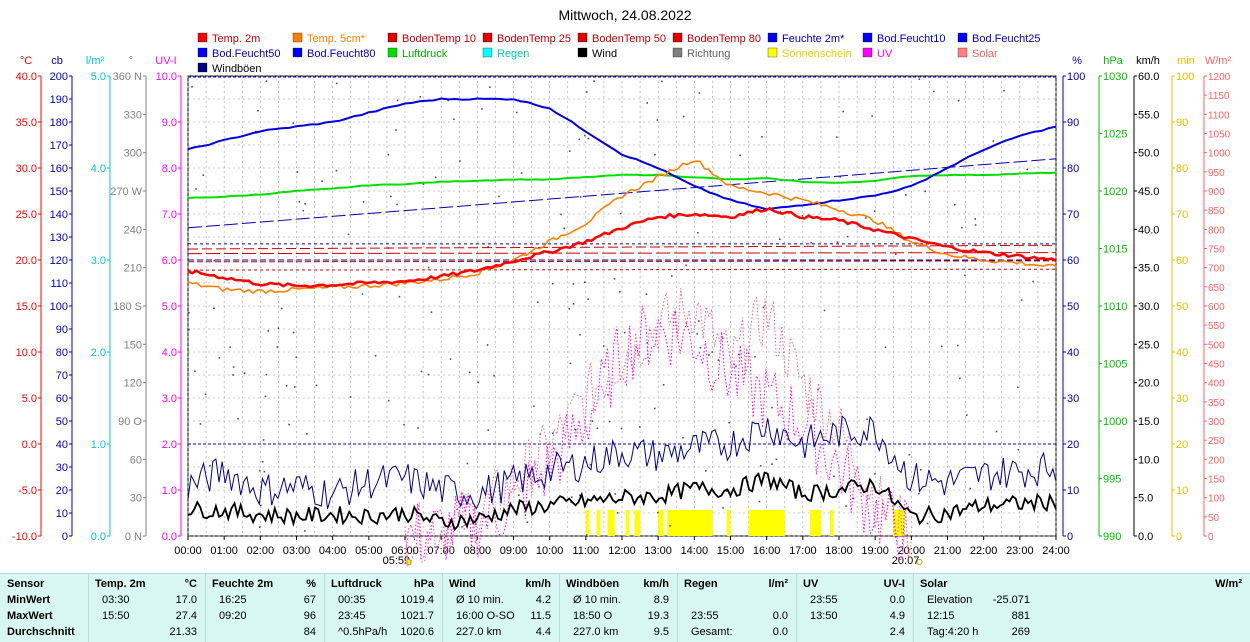  What do you see at coordinates (26, 123) in the screenshot?
I see `axis-tick-label-left: 35.0` at bounding box center [26, 123].